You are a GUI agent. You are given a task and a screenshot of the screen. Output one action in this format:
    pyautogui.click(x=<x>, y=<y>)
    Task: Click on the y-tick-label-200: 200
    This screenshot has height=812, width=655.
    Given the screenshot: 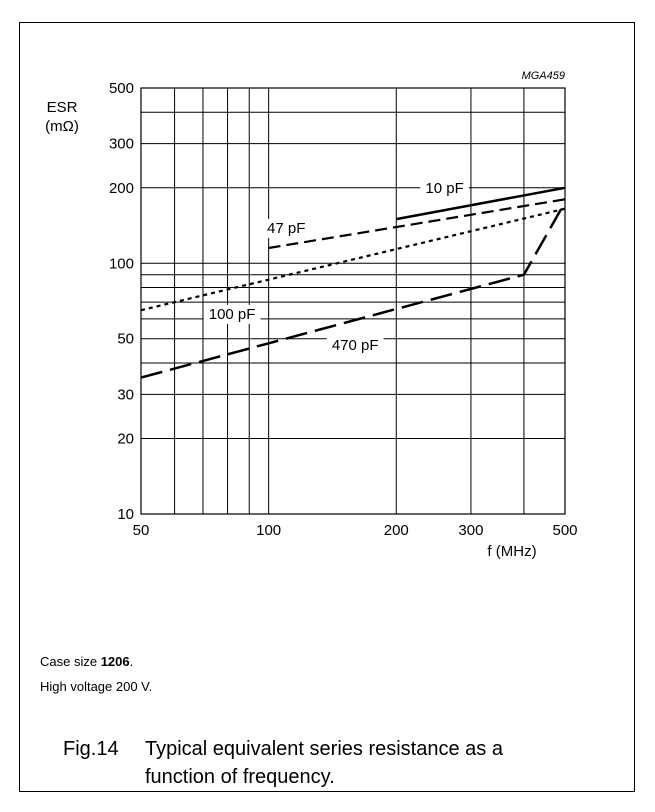 What is the action you would take?
    pyautogui.click(x=121, y=188)
    